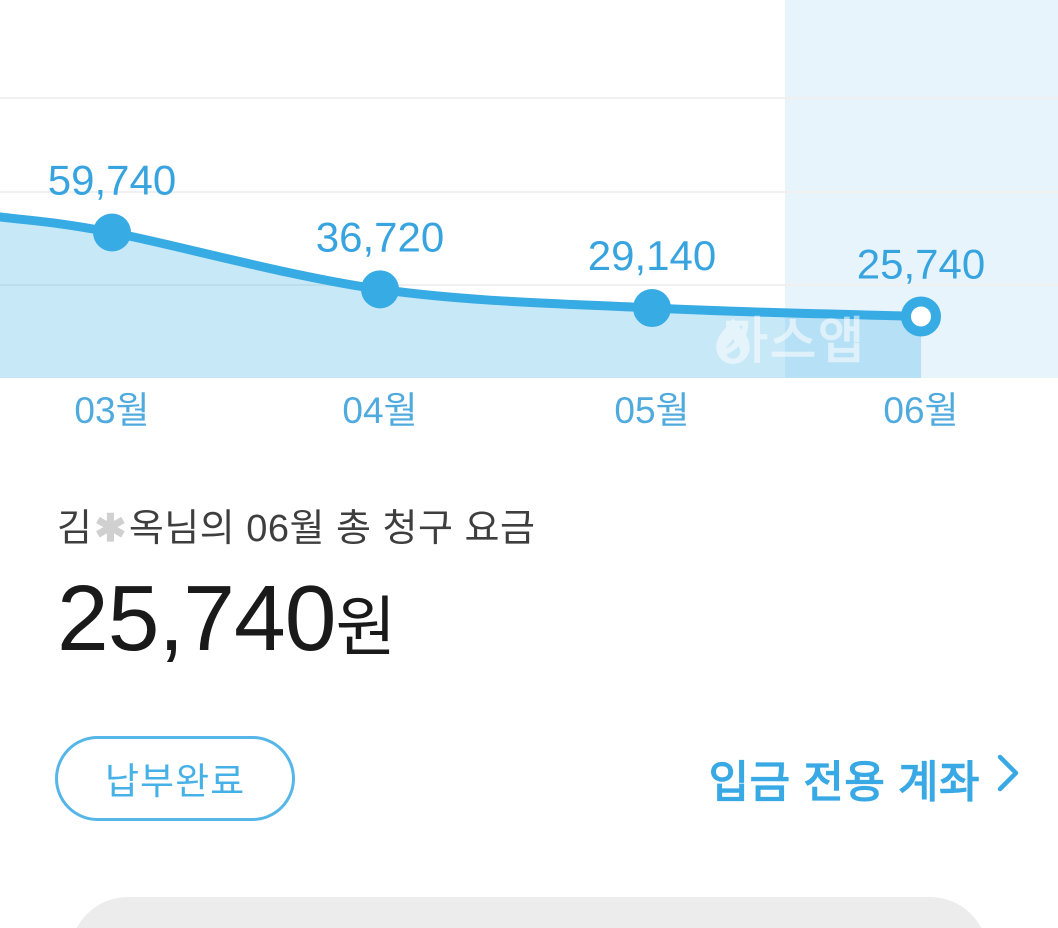 Image resolution: width=1058 pixels, height=928 pixels. I want to click on bill-title-text: 옥님의 06월 총 청구 요금, so click(332, 529).